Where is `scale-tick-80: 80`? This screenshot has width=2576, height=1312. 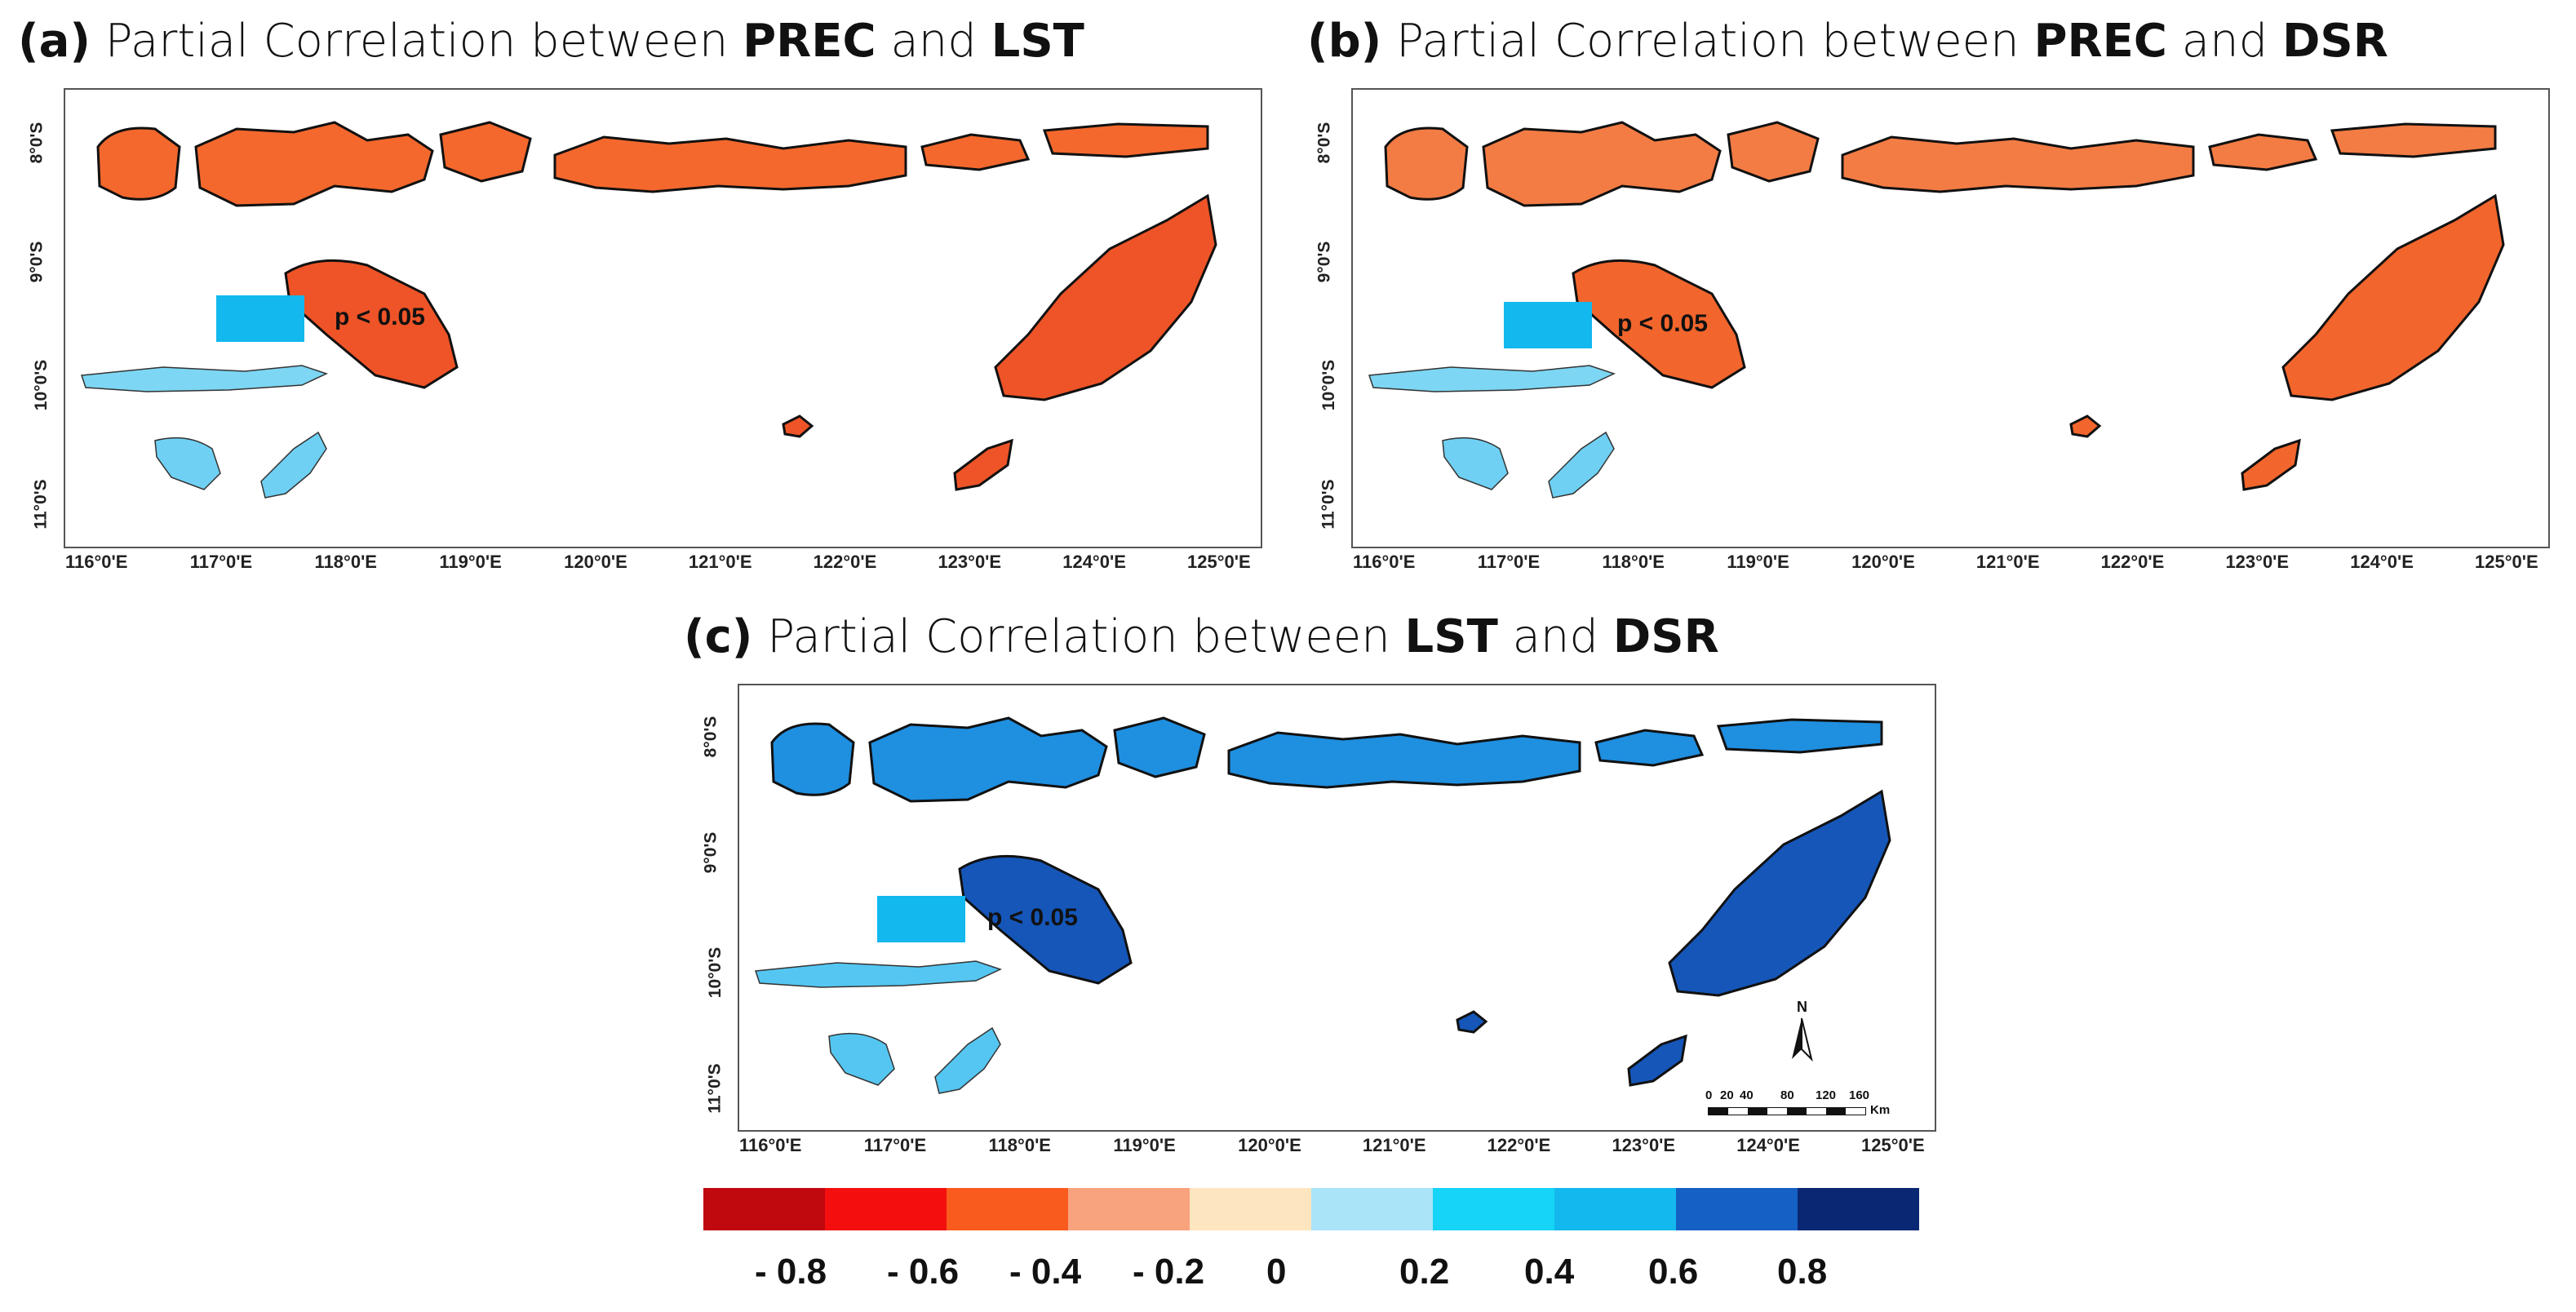
scale-tick-80: 80 is located at coordinates (1787, 1095).